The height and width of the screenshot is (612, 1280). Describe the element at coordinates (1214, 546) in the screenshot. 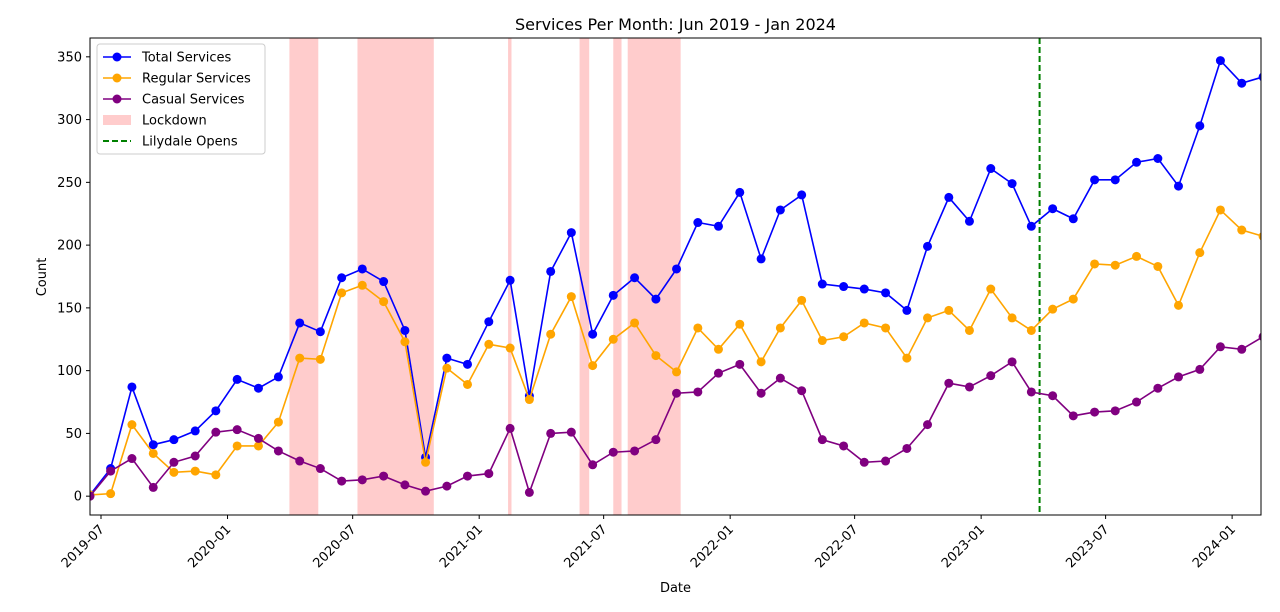

I see `x-tick-label: 2024-01` at that location.